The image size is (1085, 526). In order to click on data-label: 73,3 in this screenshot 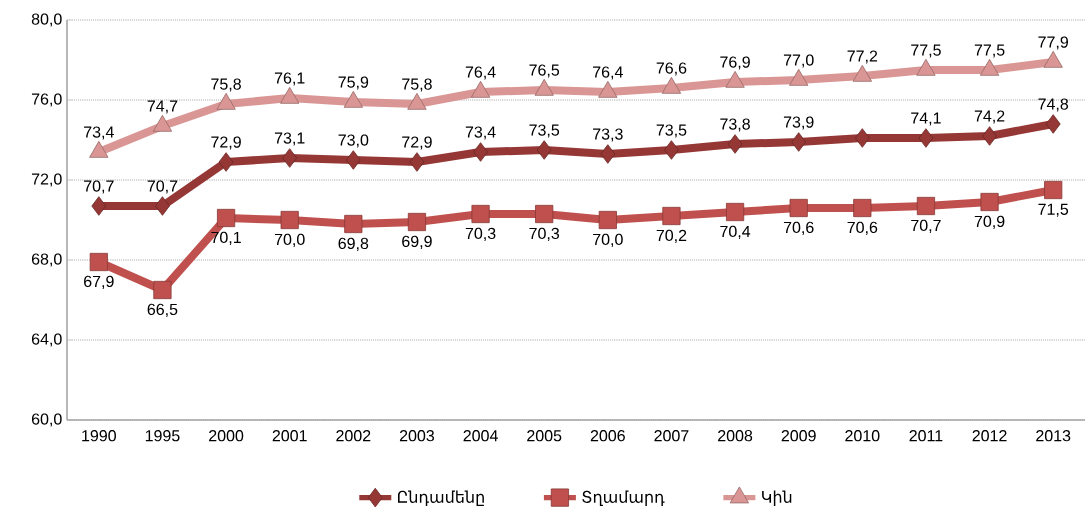, I will do `click(608, 135)`.